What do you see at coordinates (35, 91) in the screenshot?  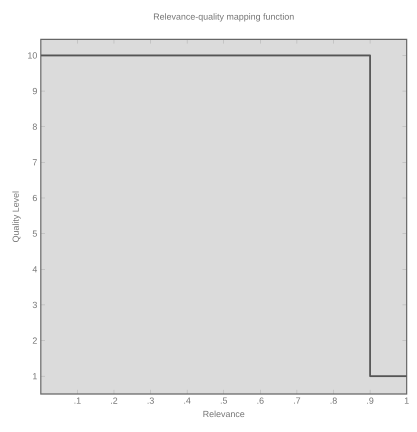 I see `y-tick-label: 9` at bounding box center [35, 91].